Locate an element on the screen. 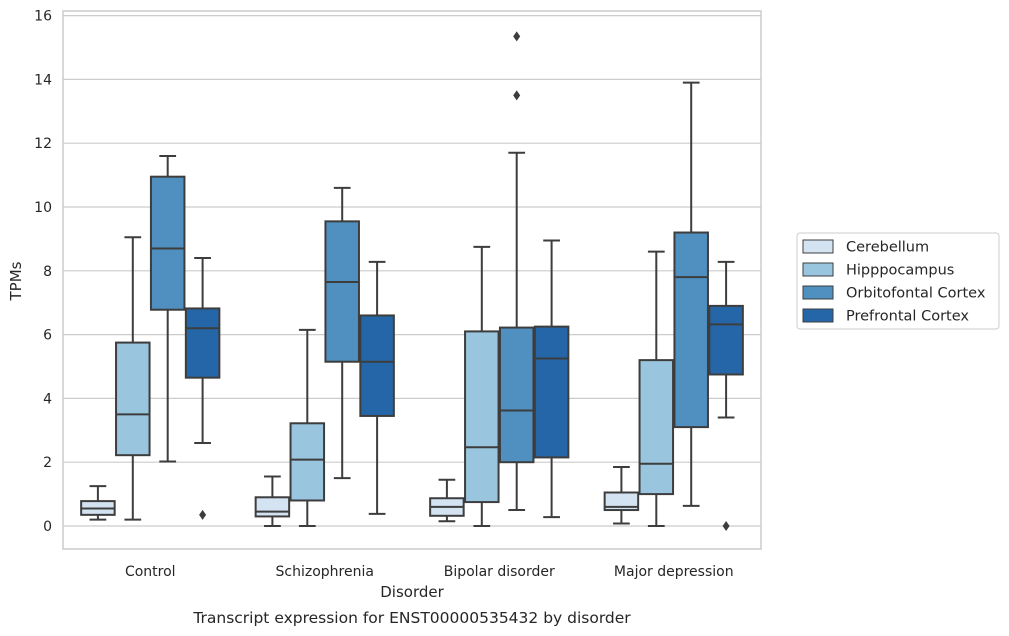 Image resolution: width=1009 pixels, height=636 pixels. y-tick-label: 4 is located at coordinates (47, 399).